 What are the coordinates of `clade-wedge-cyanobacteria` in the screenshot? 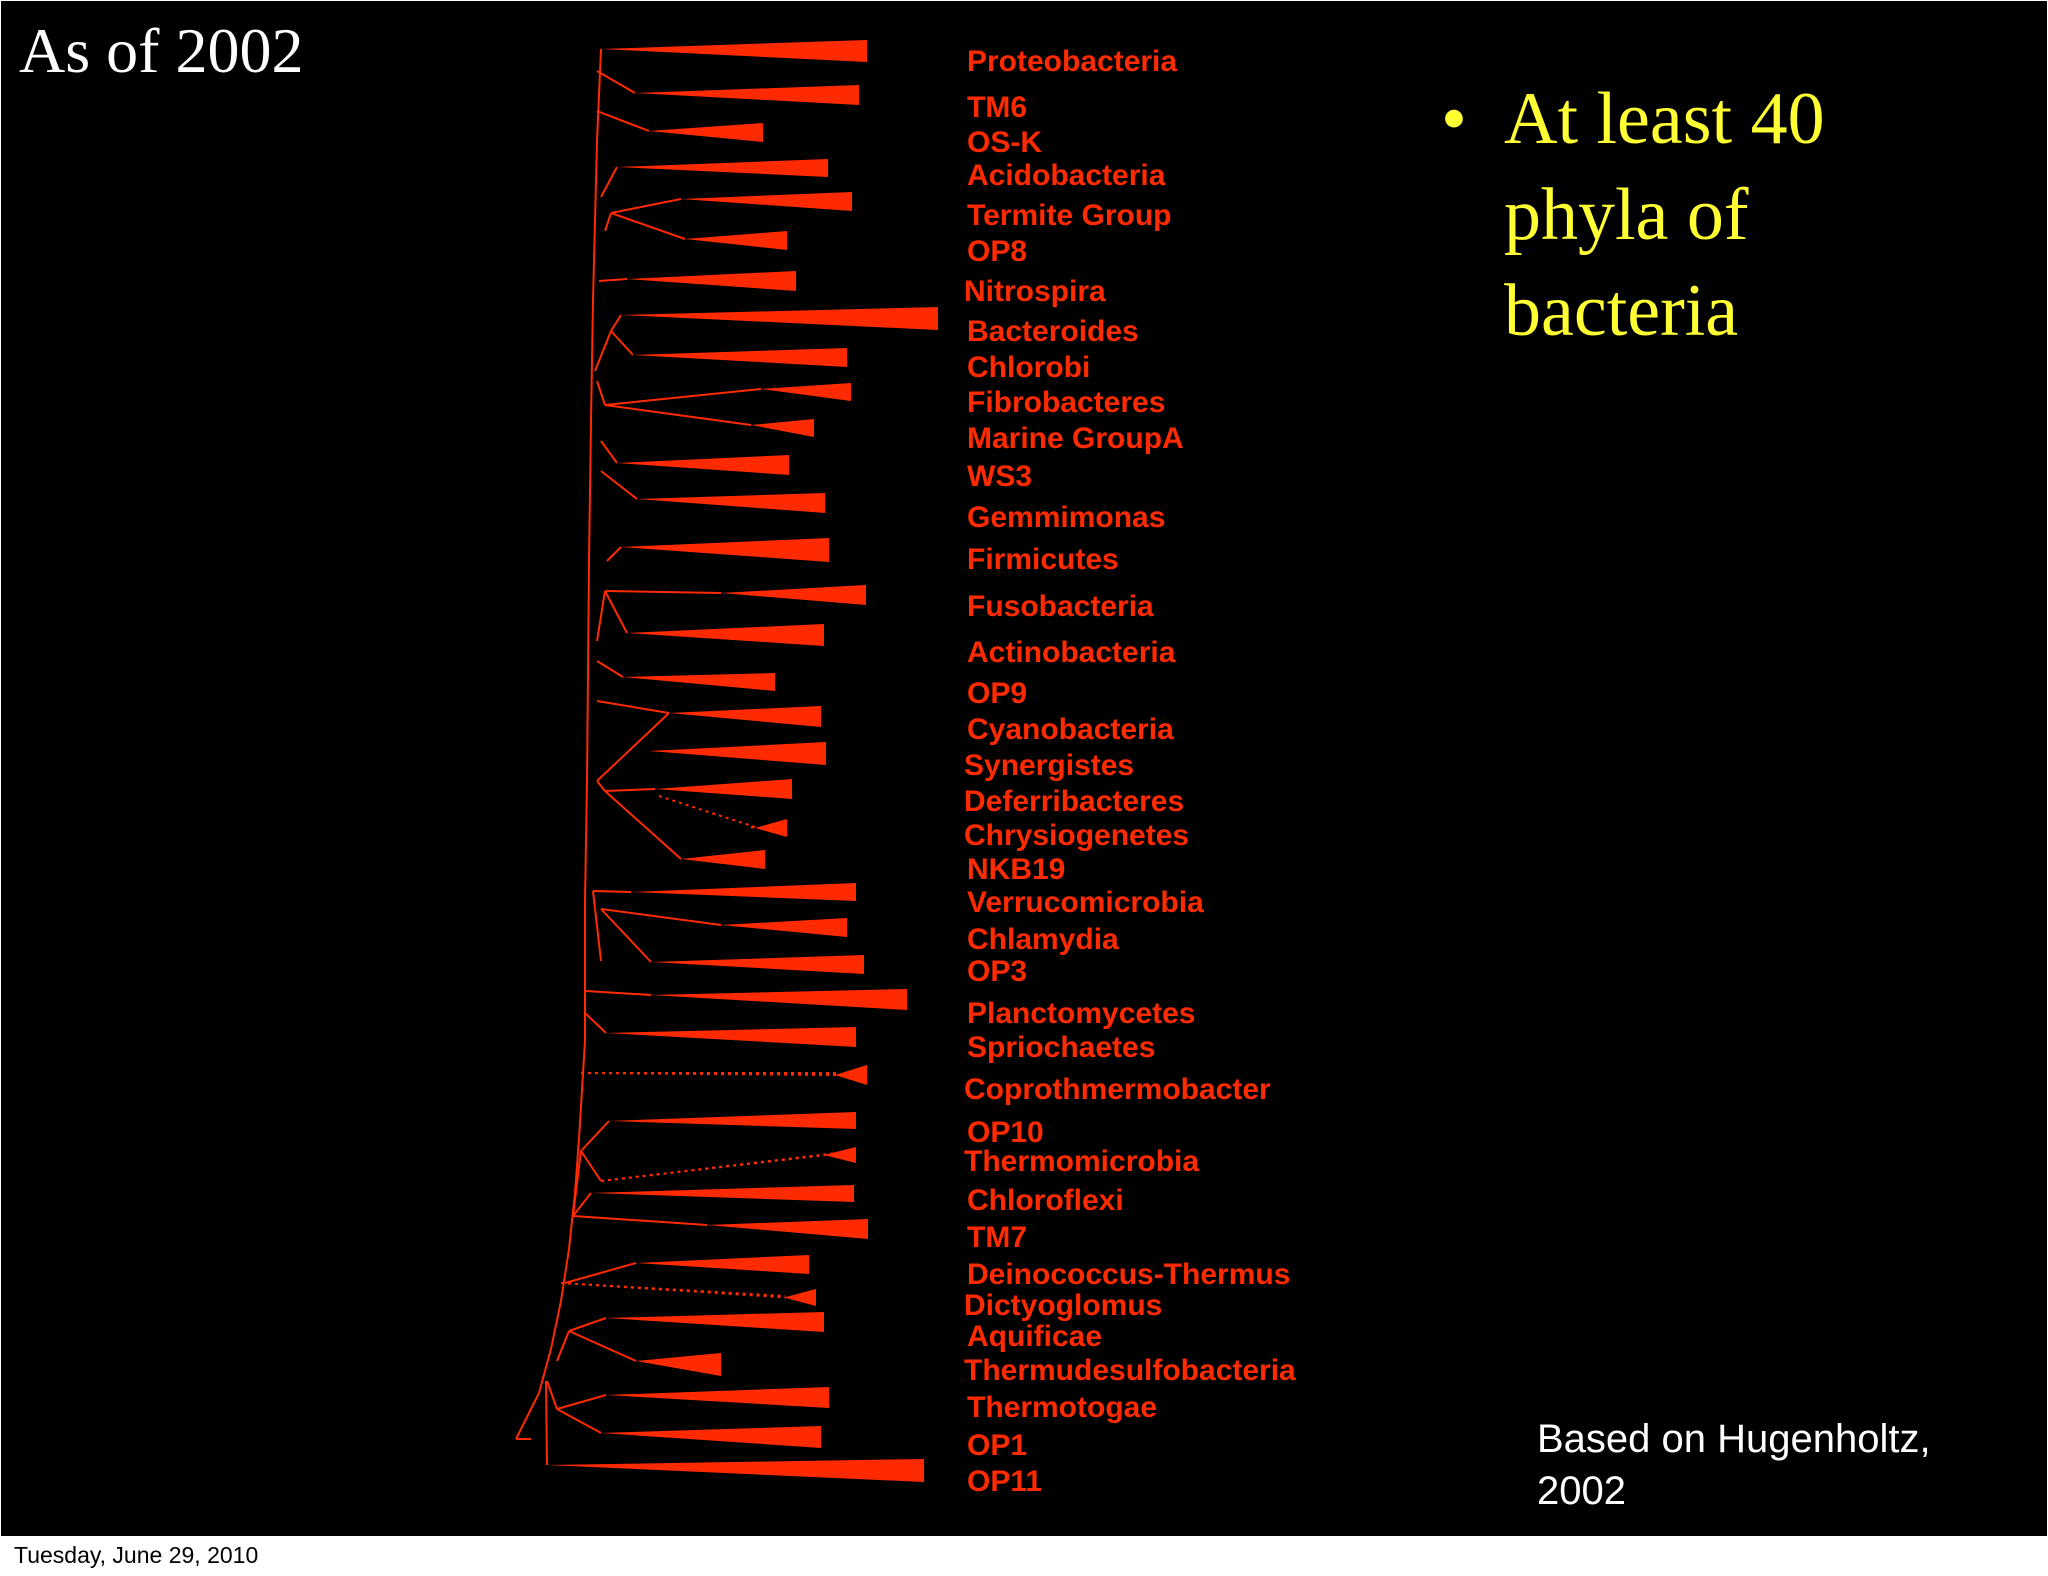 It's located at (745, 716).